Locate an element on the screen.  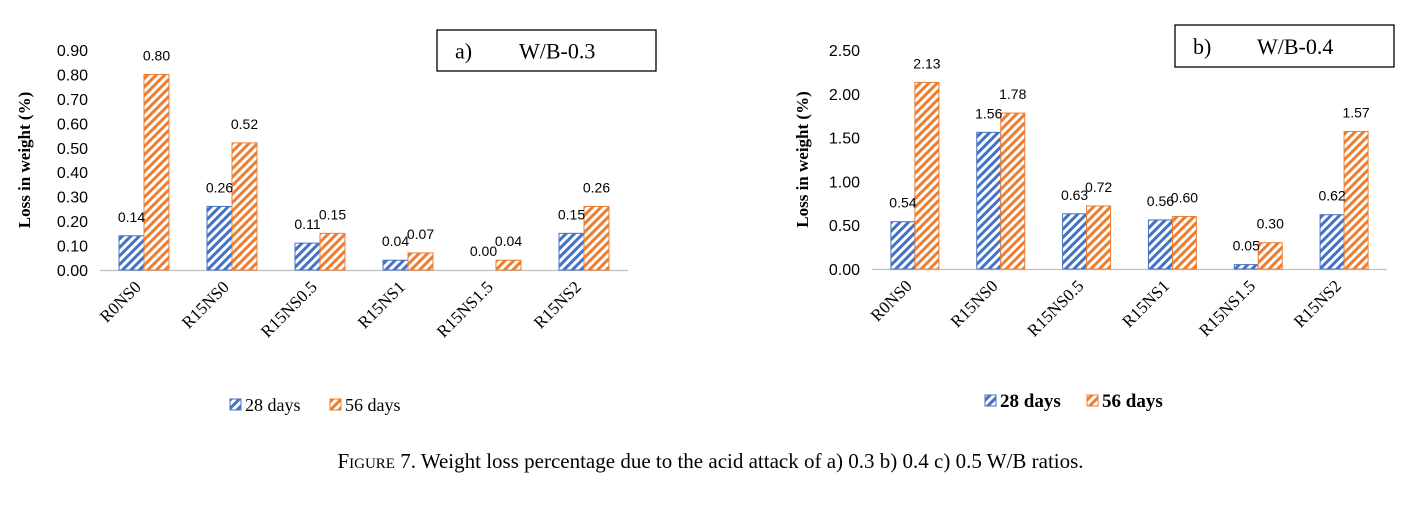
y-tick-label: 0.70 is located at coordinates (72, 100).